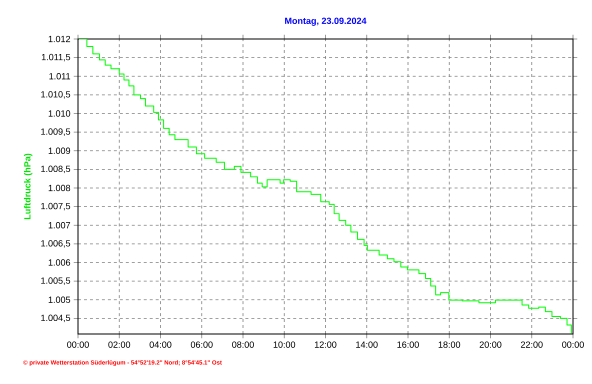 This screenshot has width=592, height=384. I want to click on x-tick-label: 18:00, so click(449, 344).